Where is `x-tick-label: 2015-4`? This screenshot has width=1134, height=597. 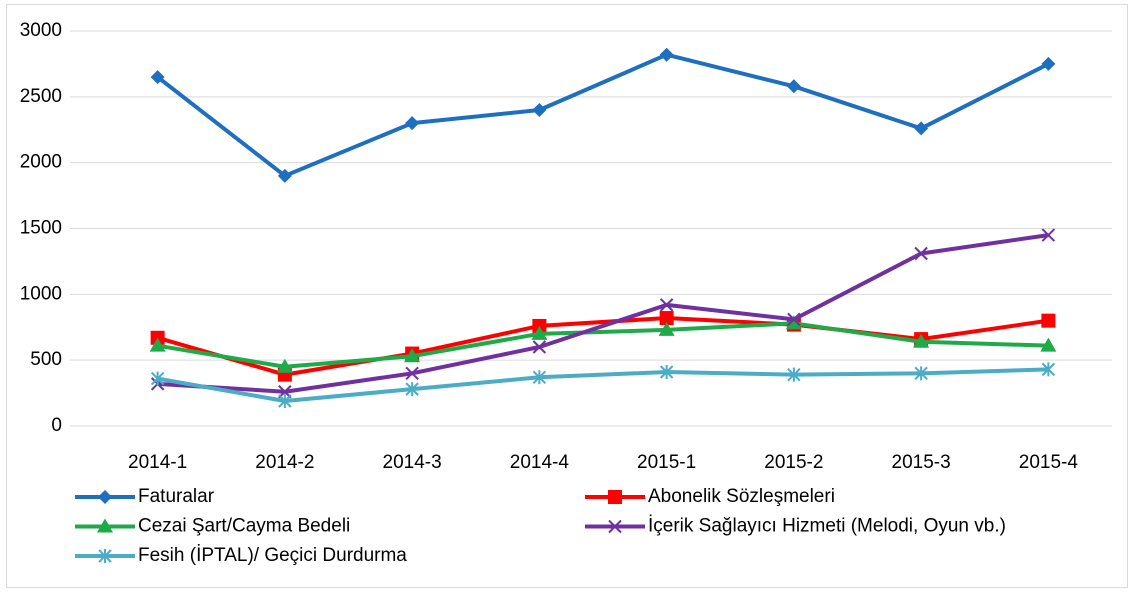
x-tick-label: 2015-4 is located at coordinates (1049, 462).